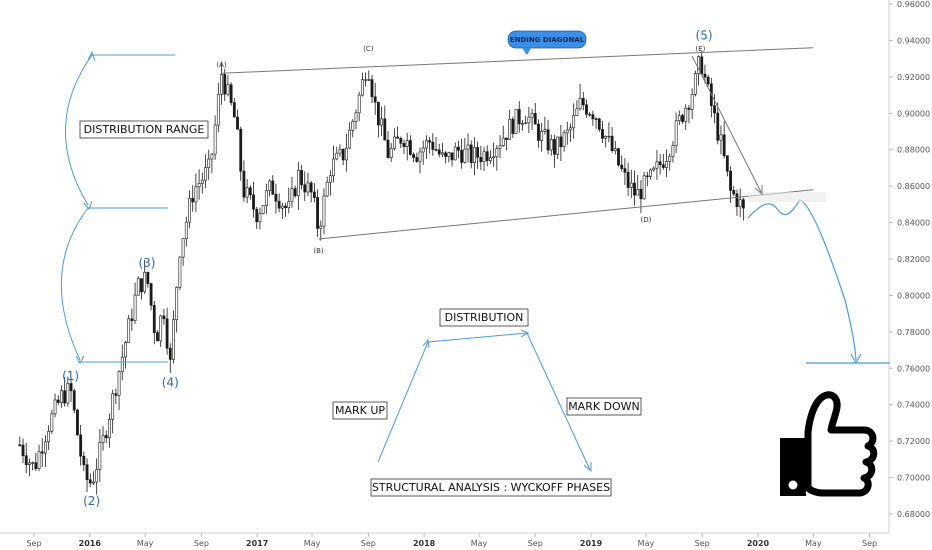  Describe the element at coordinates (700, 49) in the screenshot. I see `point-label: (E)` at that location.